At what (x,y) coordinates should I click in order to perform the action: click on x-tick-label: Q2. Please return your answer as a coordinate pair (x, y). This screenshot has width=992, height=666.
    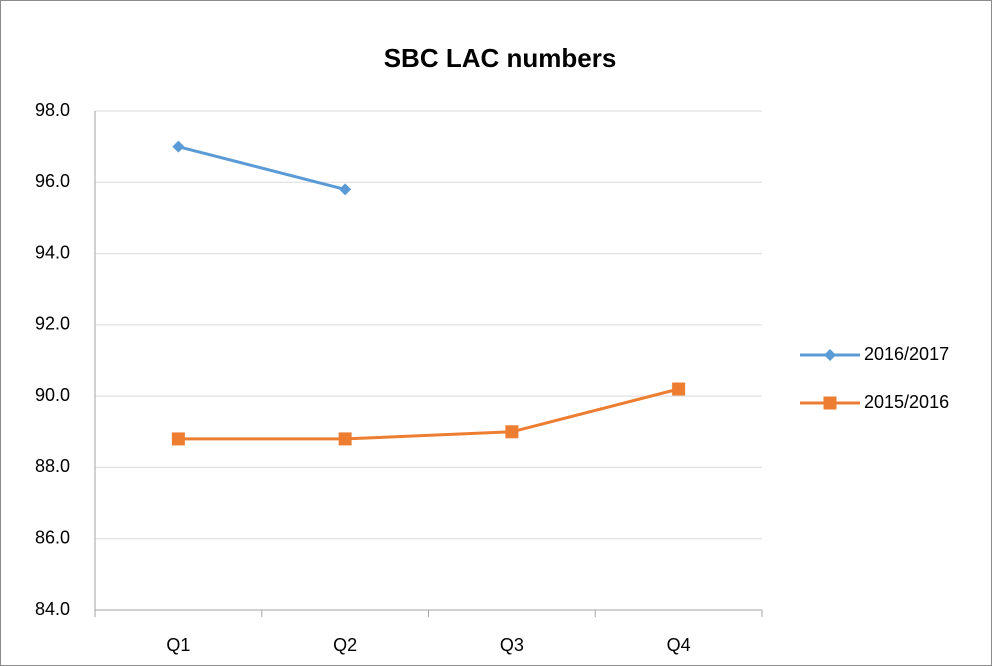
    Looking at the image, I should click on (345, 645).